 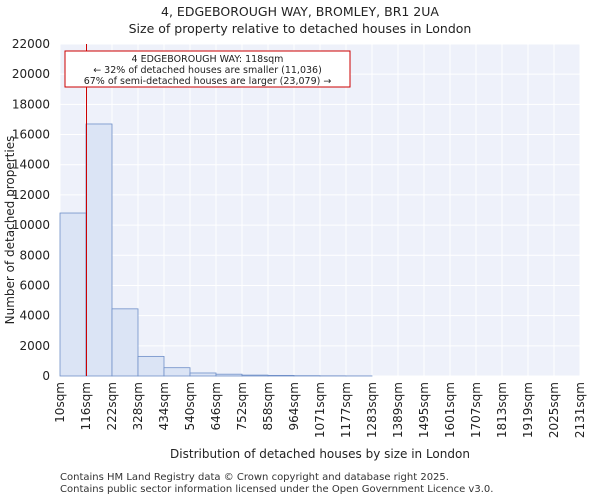 What do you see at coordinates (268, 406) in the screenshot?
I see `x-tick-label: 858sqm` at bounding box center [268, 406].